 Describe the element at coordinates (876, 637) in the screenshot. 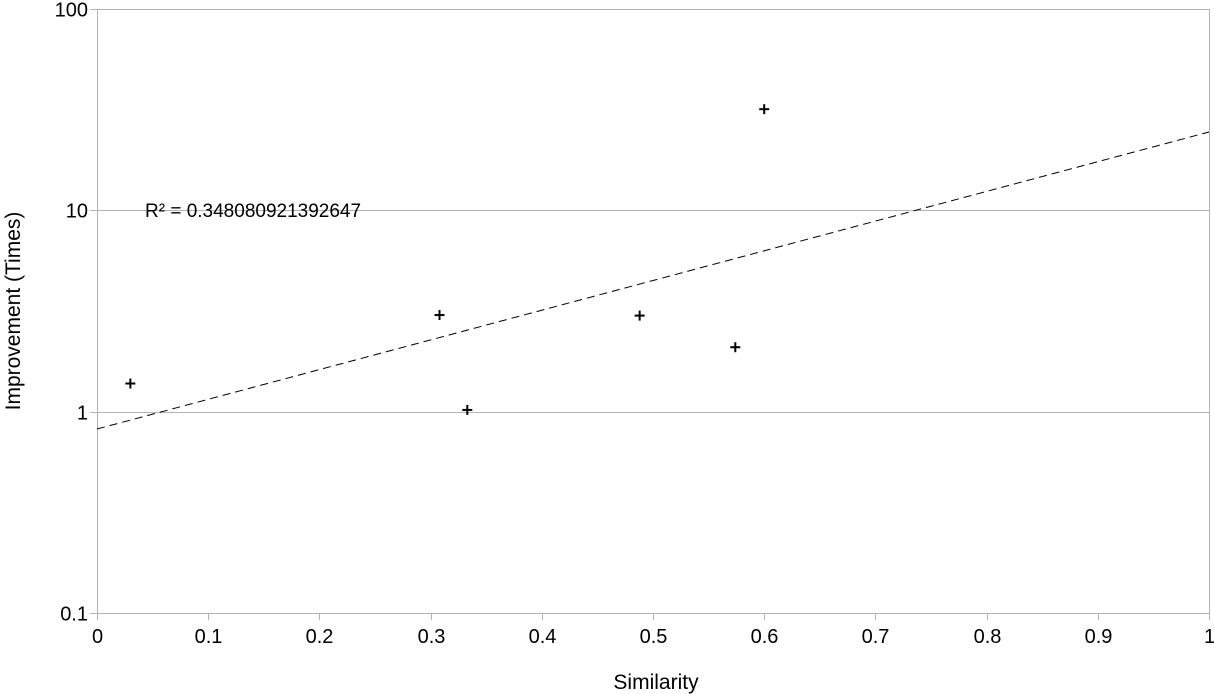

I see `x-tick-label: 0.7` at that location.